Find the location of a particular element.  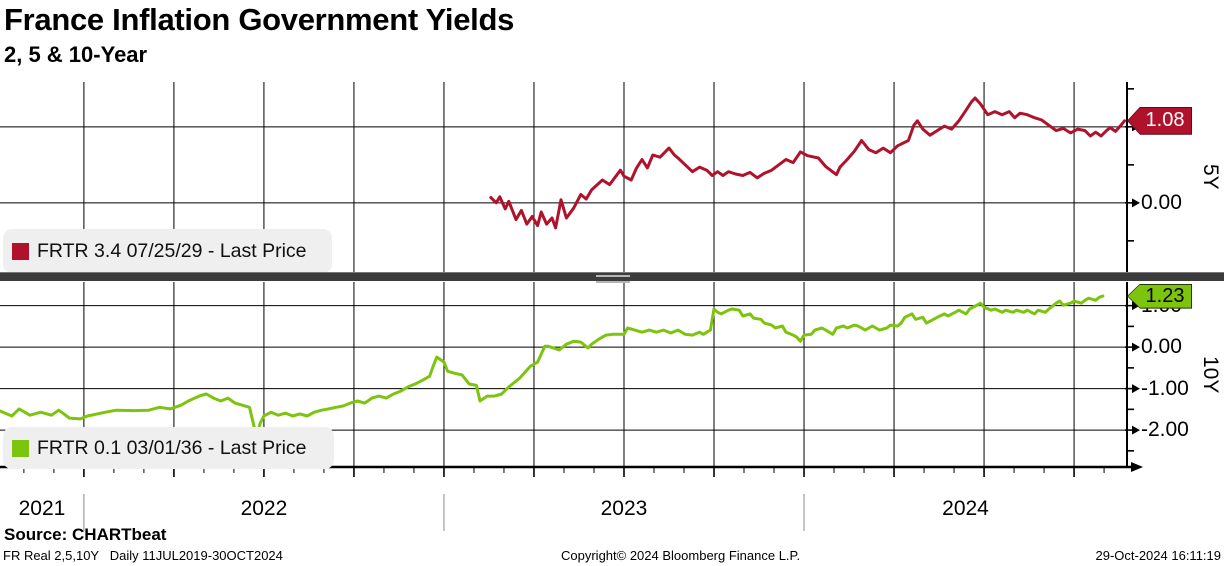

axis-title-10y: 10Y is located at coordinates (1210, 374).